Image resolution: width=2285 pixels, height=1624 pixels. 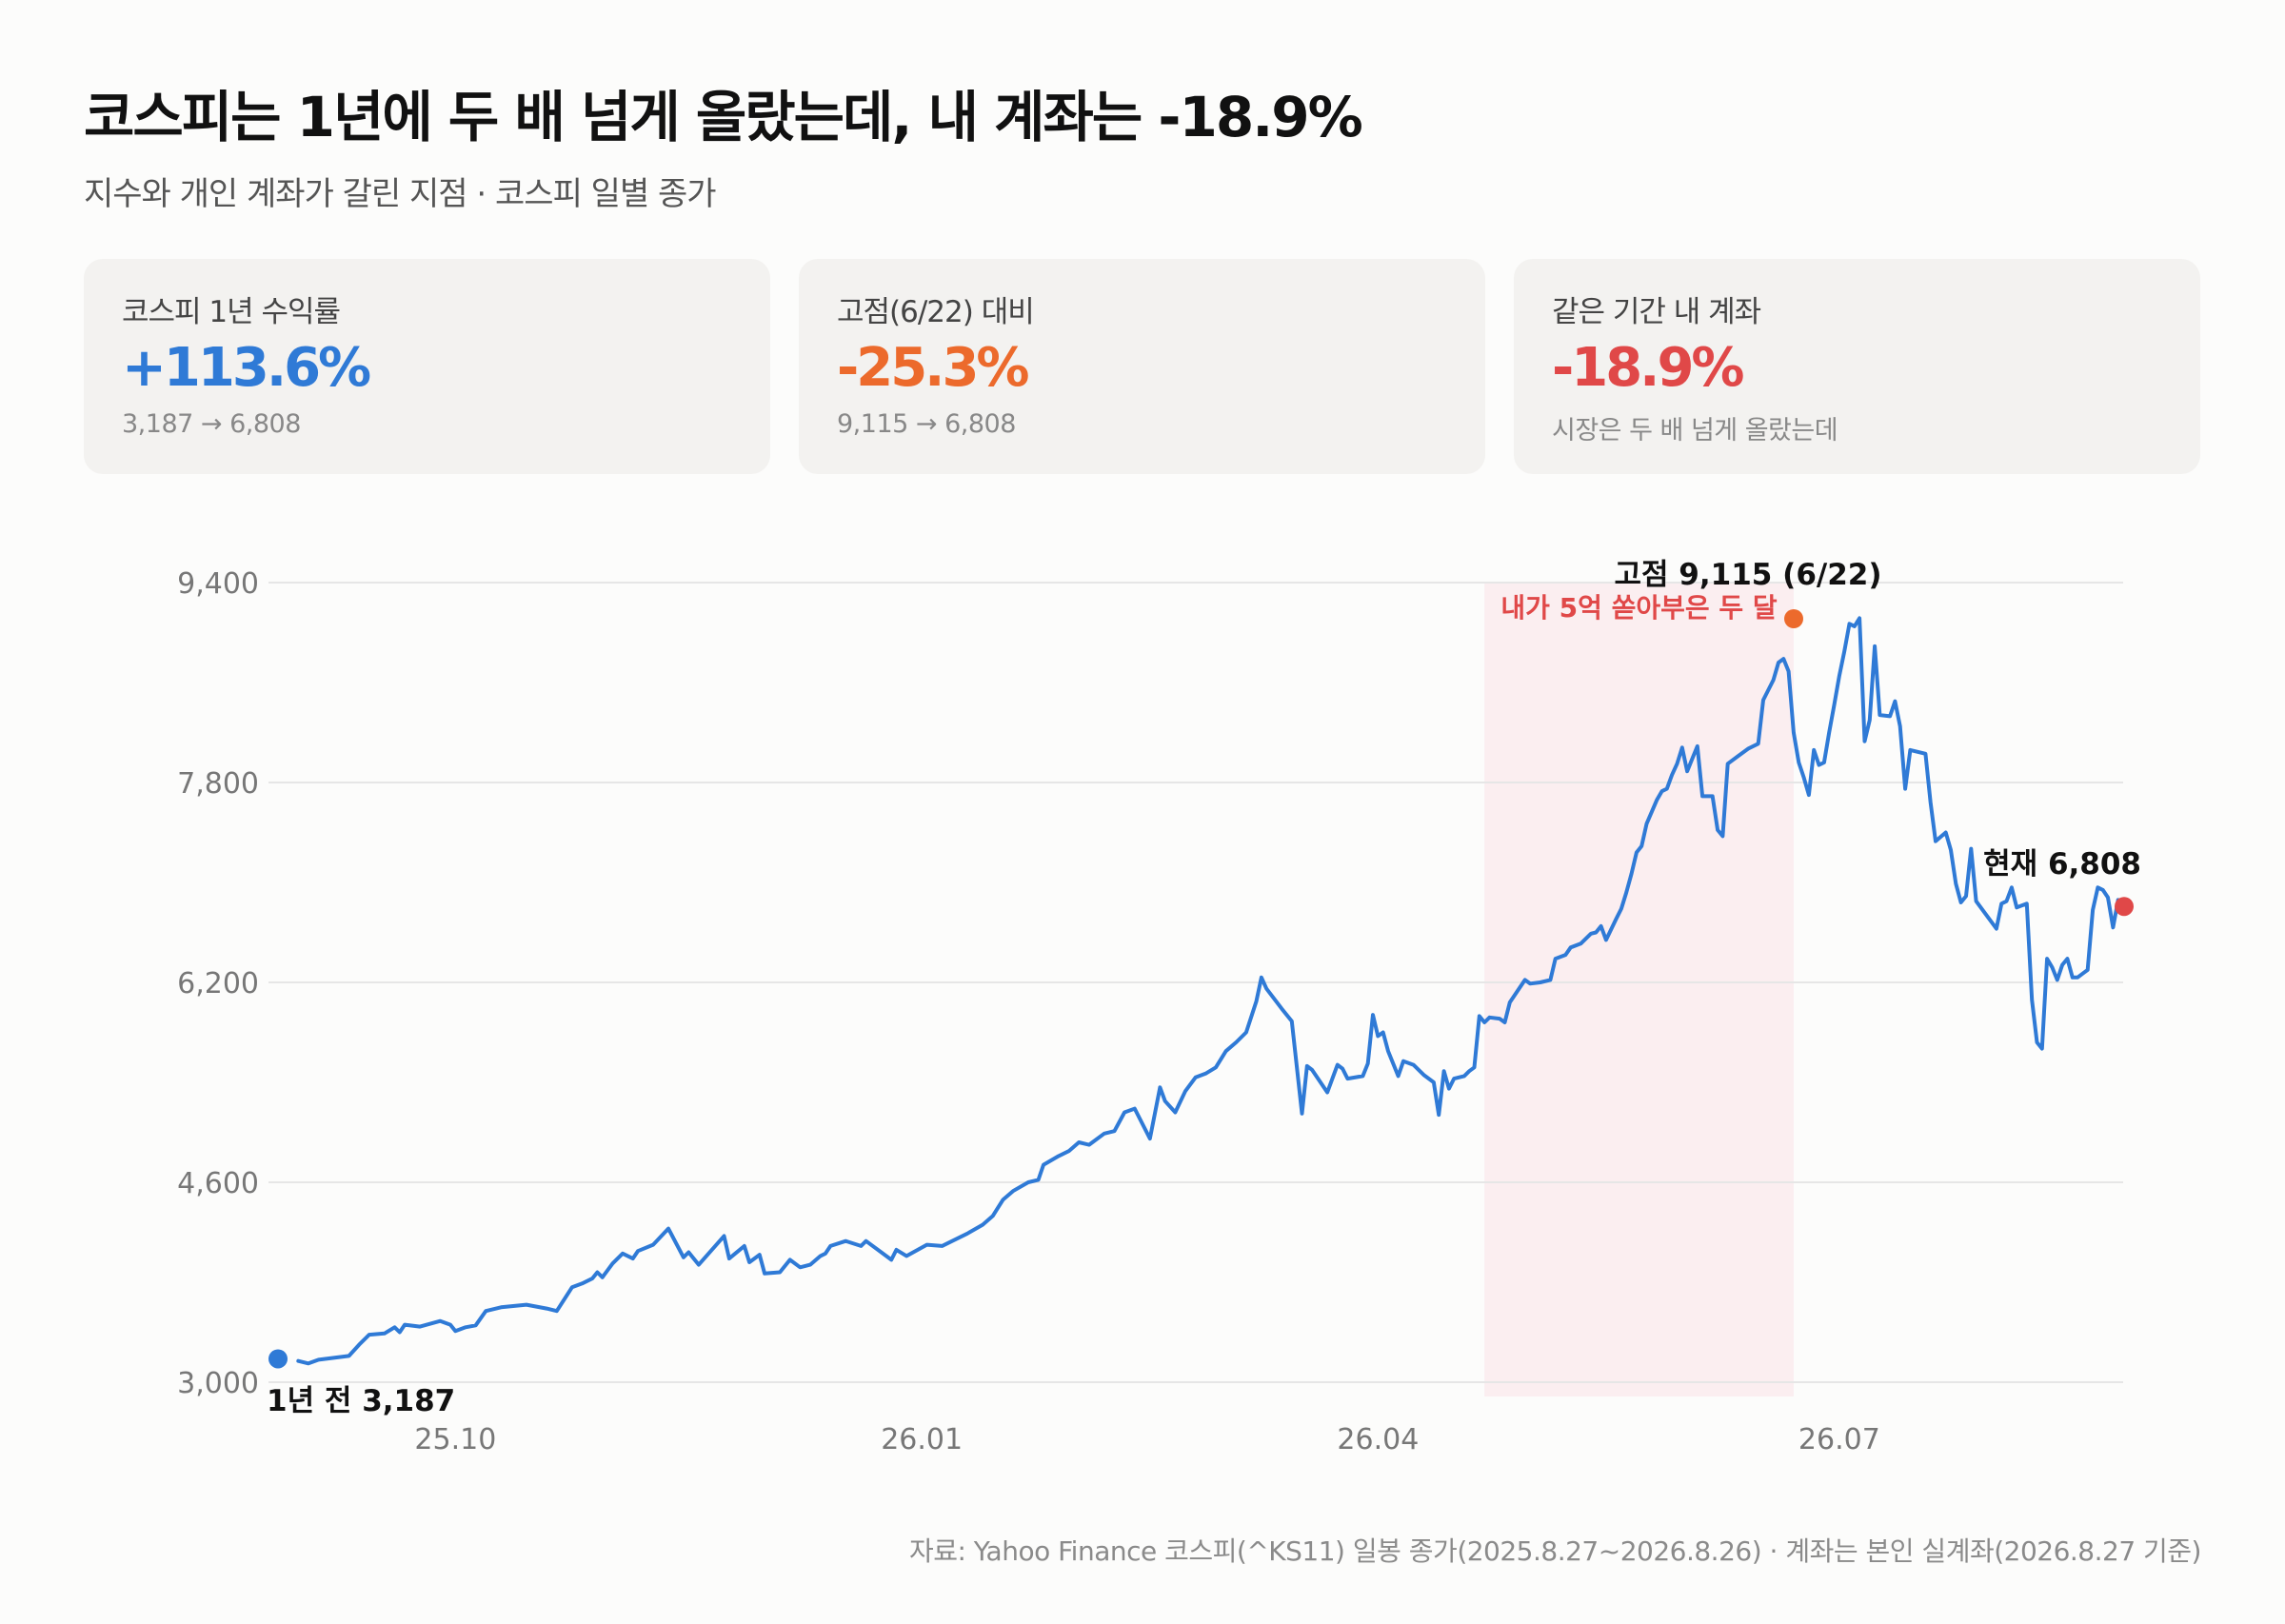 What do you see at coordinates (211, 424) in the screenshot?
I see `stat-card-sub: 3,187 → 6,808` at bounding box center [211, 424].